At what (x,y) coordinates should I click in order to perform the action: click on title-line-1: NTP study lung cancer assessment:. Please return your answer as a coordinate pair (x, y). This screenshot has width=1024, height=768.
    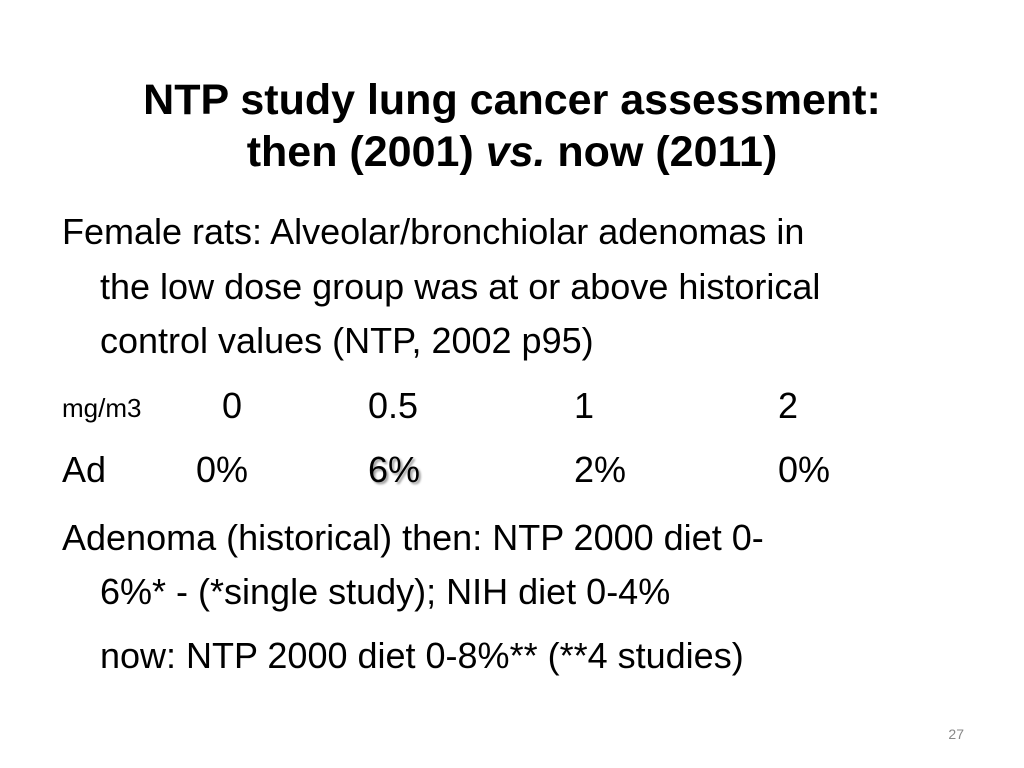
    Looking at the image, I should click on (512, 100).